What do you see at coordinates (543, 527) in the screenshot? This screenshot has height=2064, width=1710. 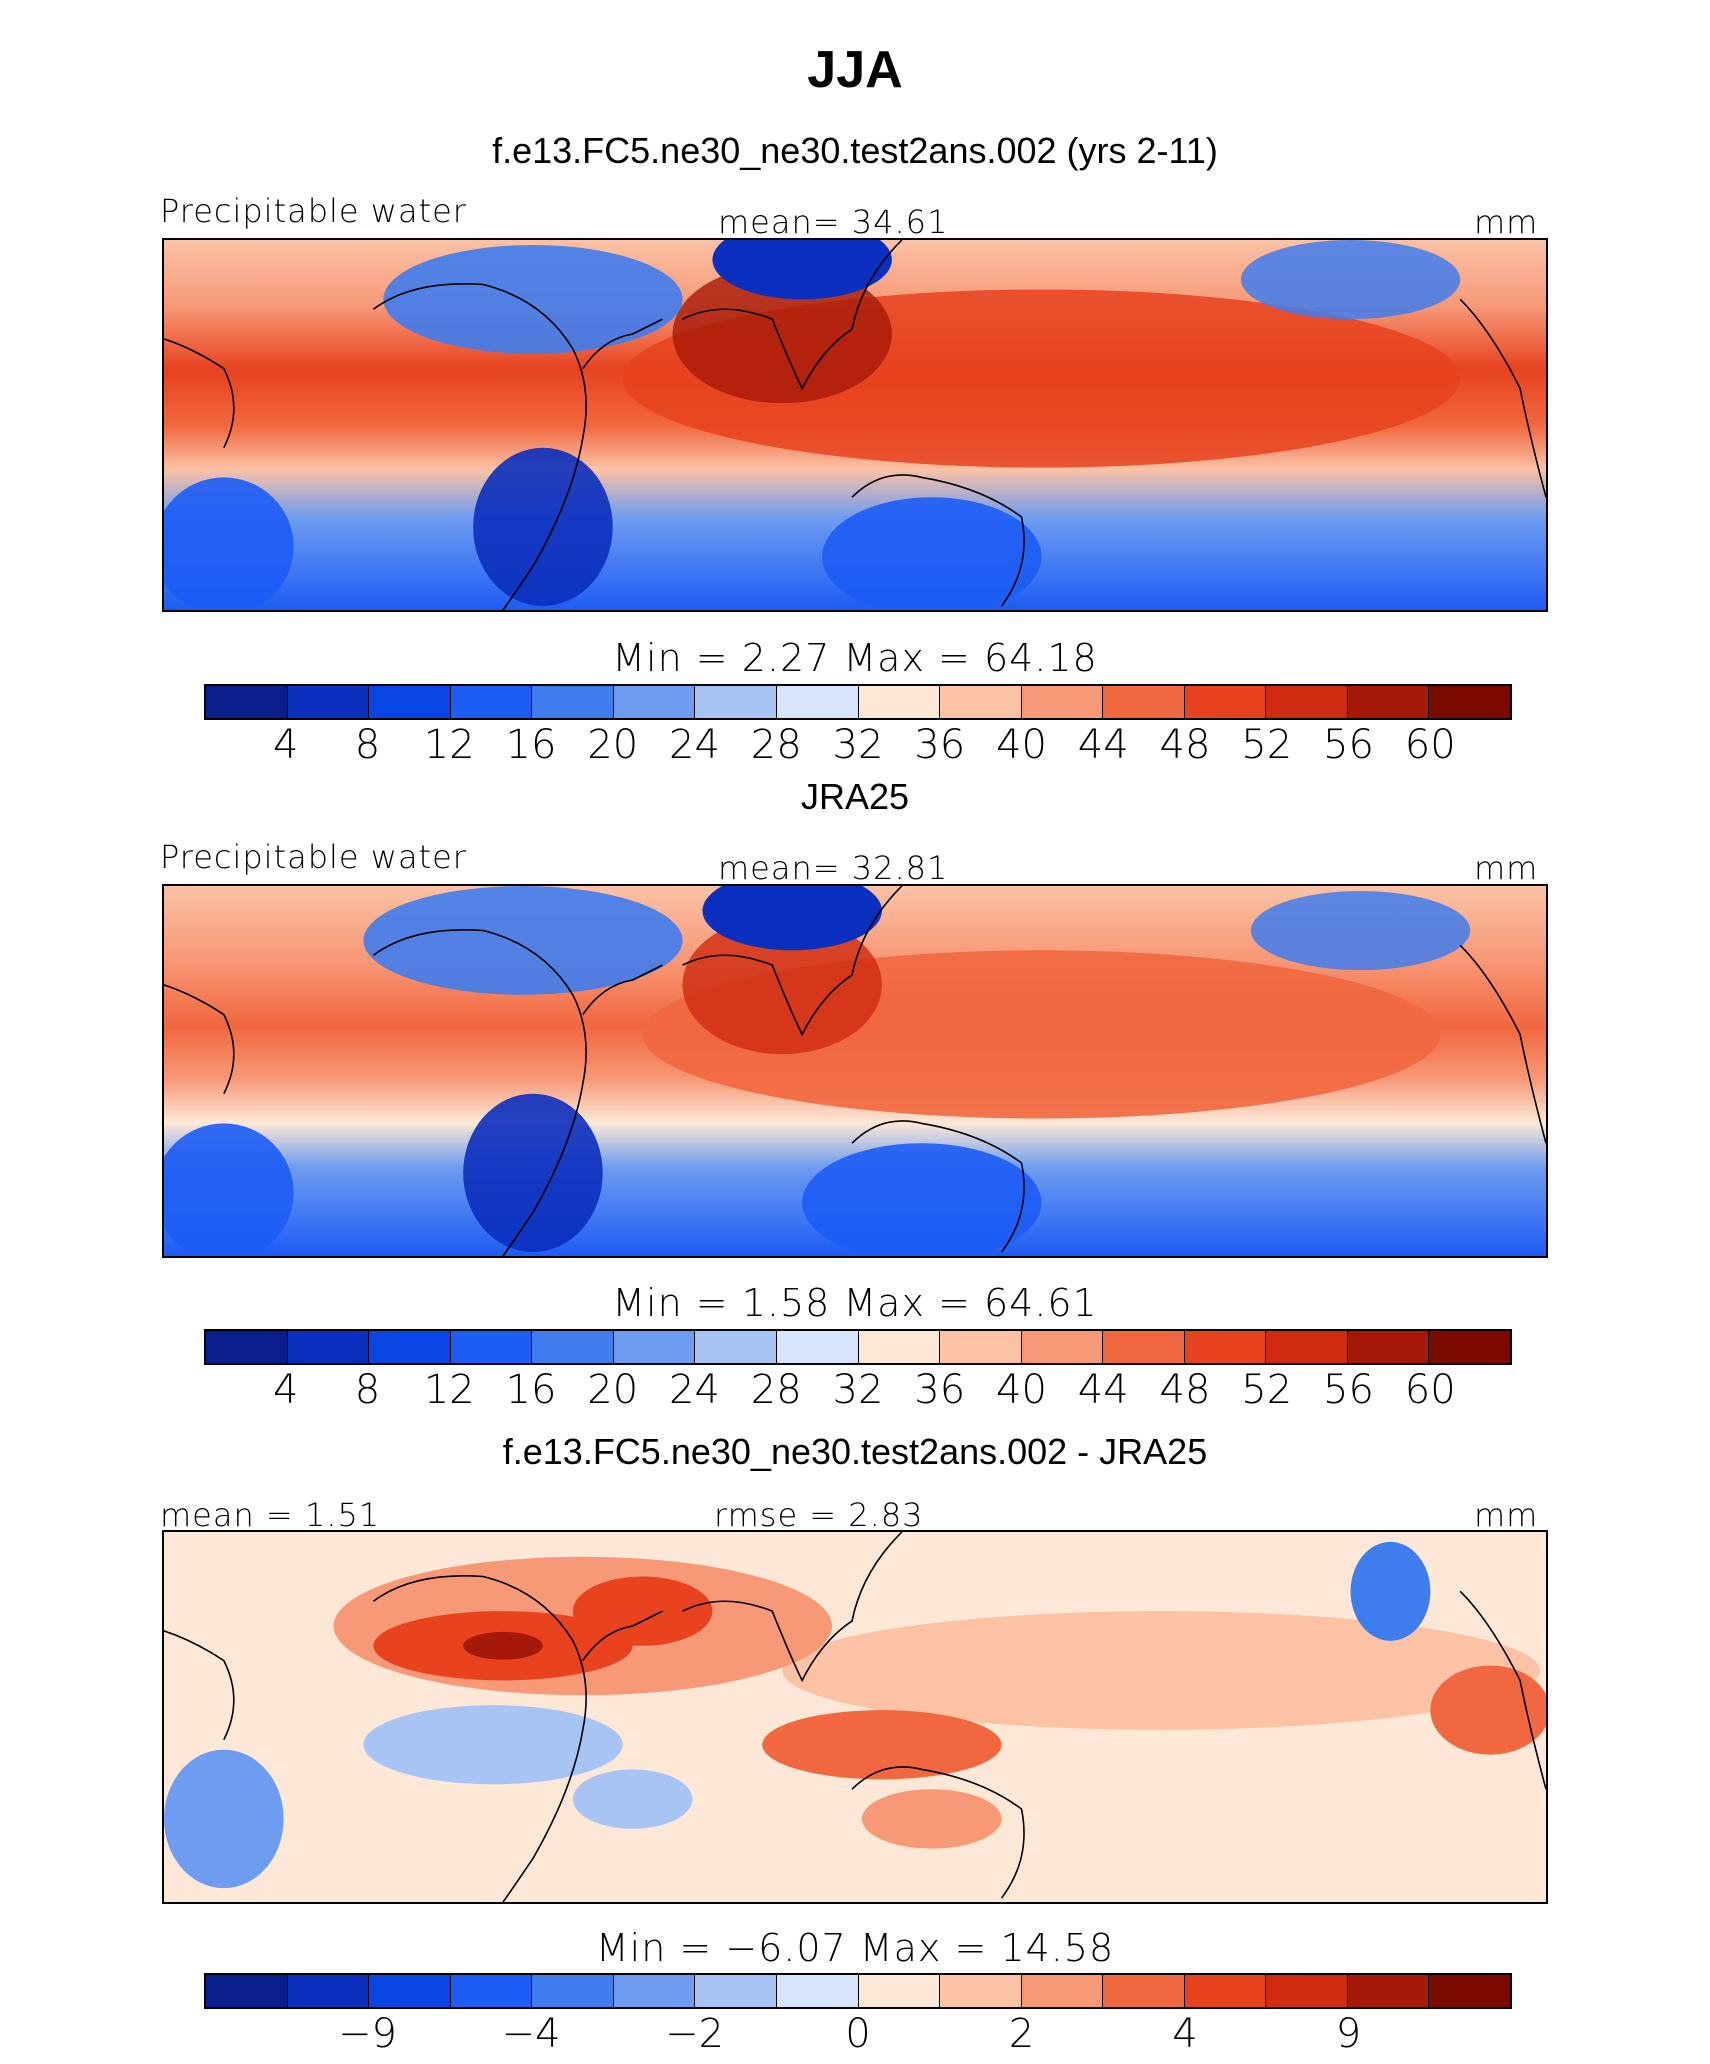 I see `panel-1-safrica-dry` at bounding box center [543, 527].